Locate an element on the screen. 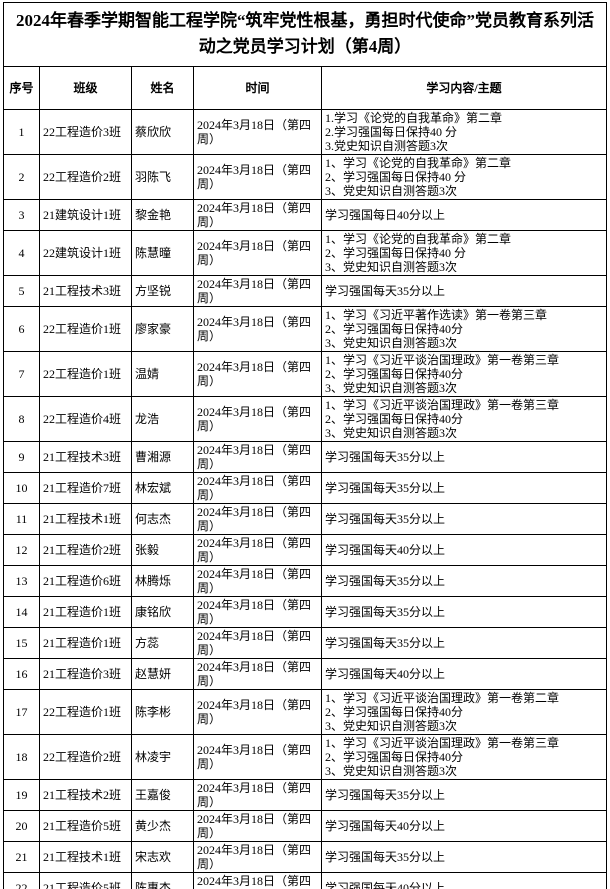 This screenshot has height=889, width=610. class-cell: 21工程技术3班 is located at coordinates (85, 456).